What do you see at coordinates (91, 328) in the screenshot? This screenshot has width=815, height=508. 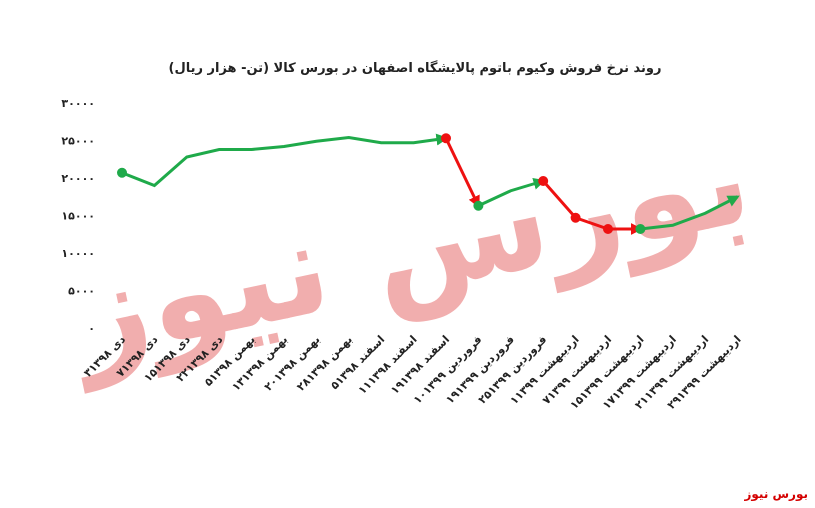 I see `y-tick-label: ۰` at bounding box center [91, 328].